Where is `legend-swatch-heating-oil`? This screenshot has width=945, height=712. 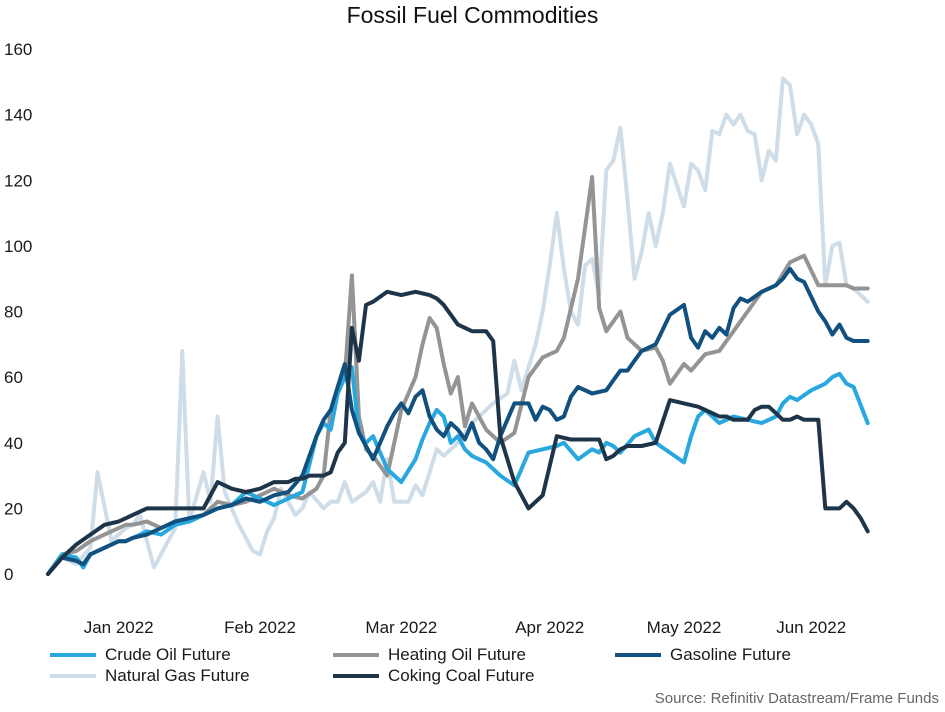 legend-swatch-heating-oil is located at coordinates (356, 655).